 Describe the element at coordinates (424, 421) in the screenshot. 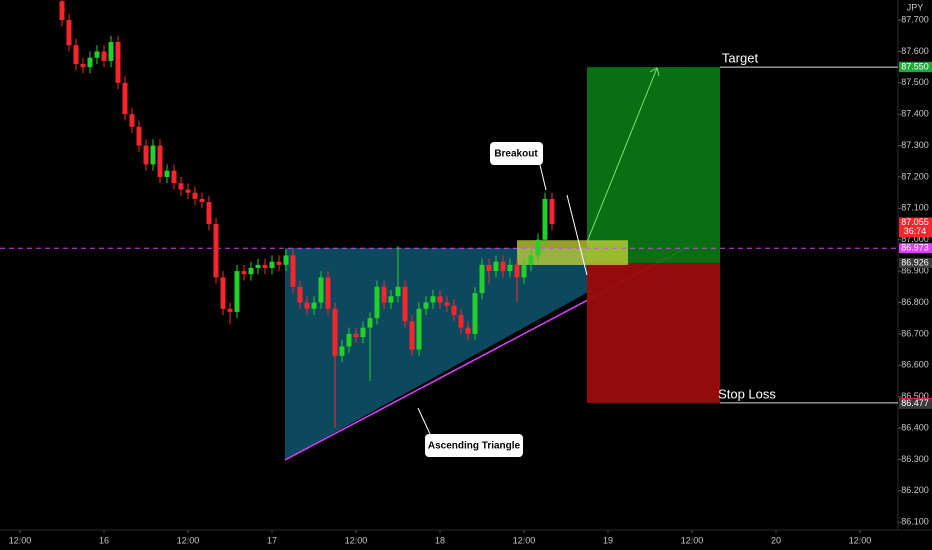

I see `triangle-pointer` at that location.